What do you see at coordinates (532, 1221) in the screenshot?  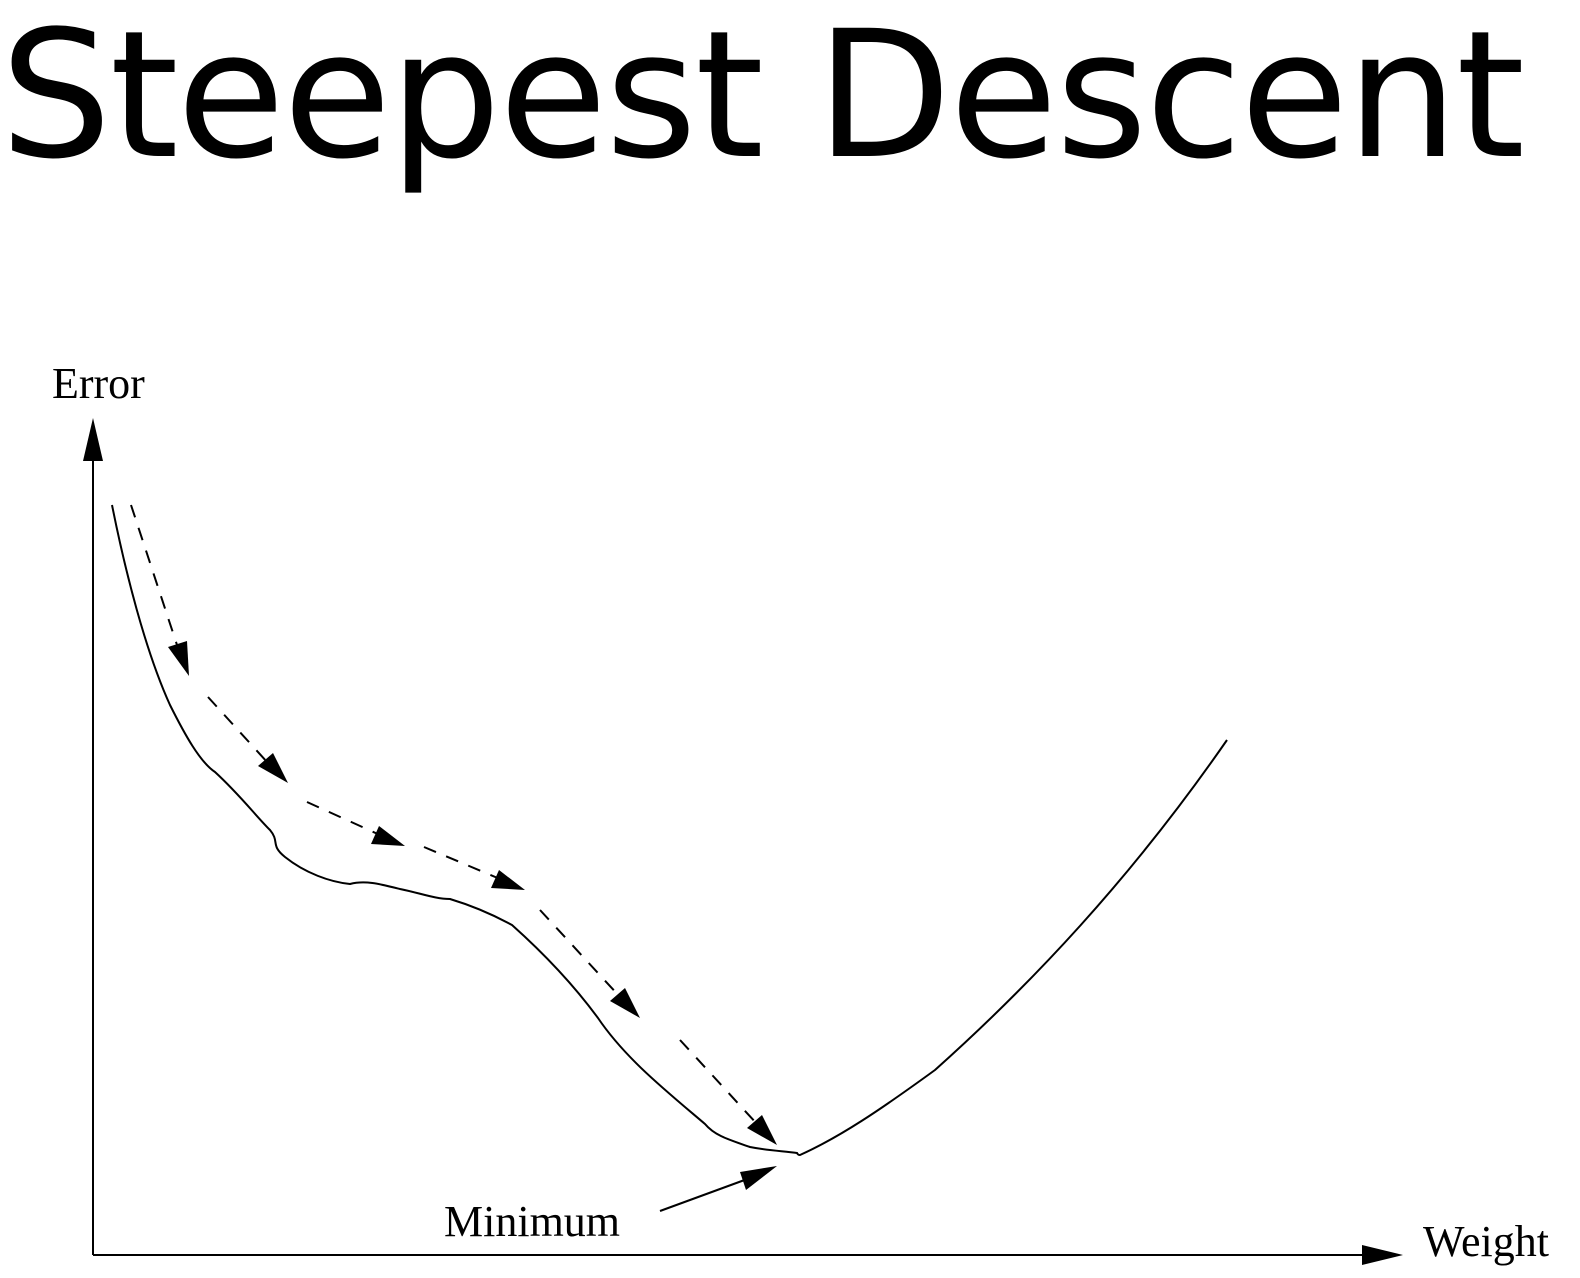 I see `minimum-label: Minimum` at bounding box center [532, 1221].